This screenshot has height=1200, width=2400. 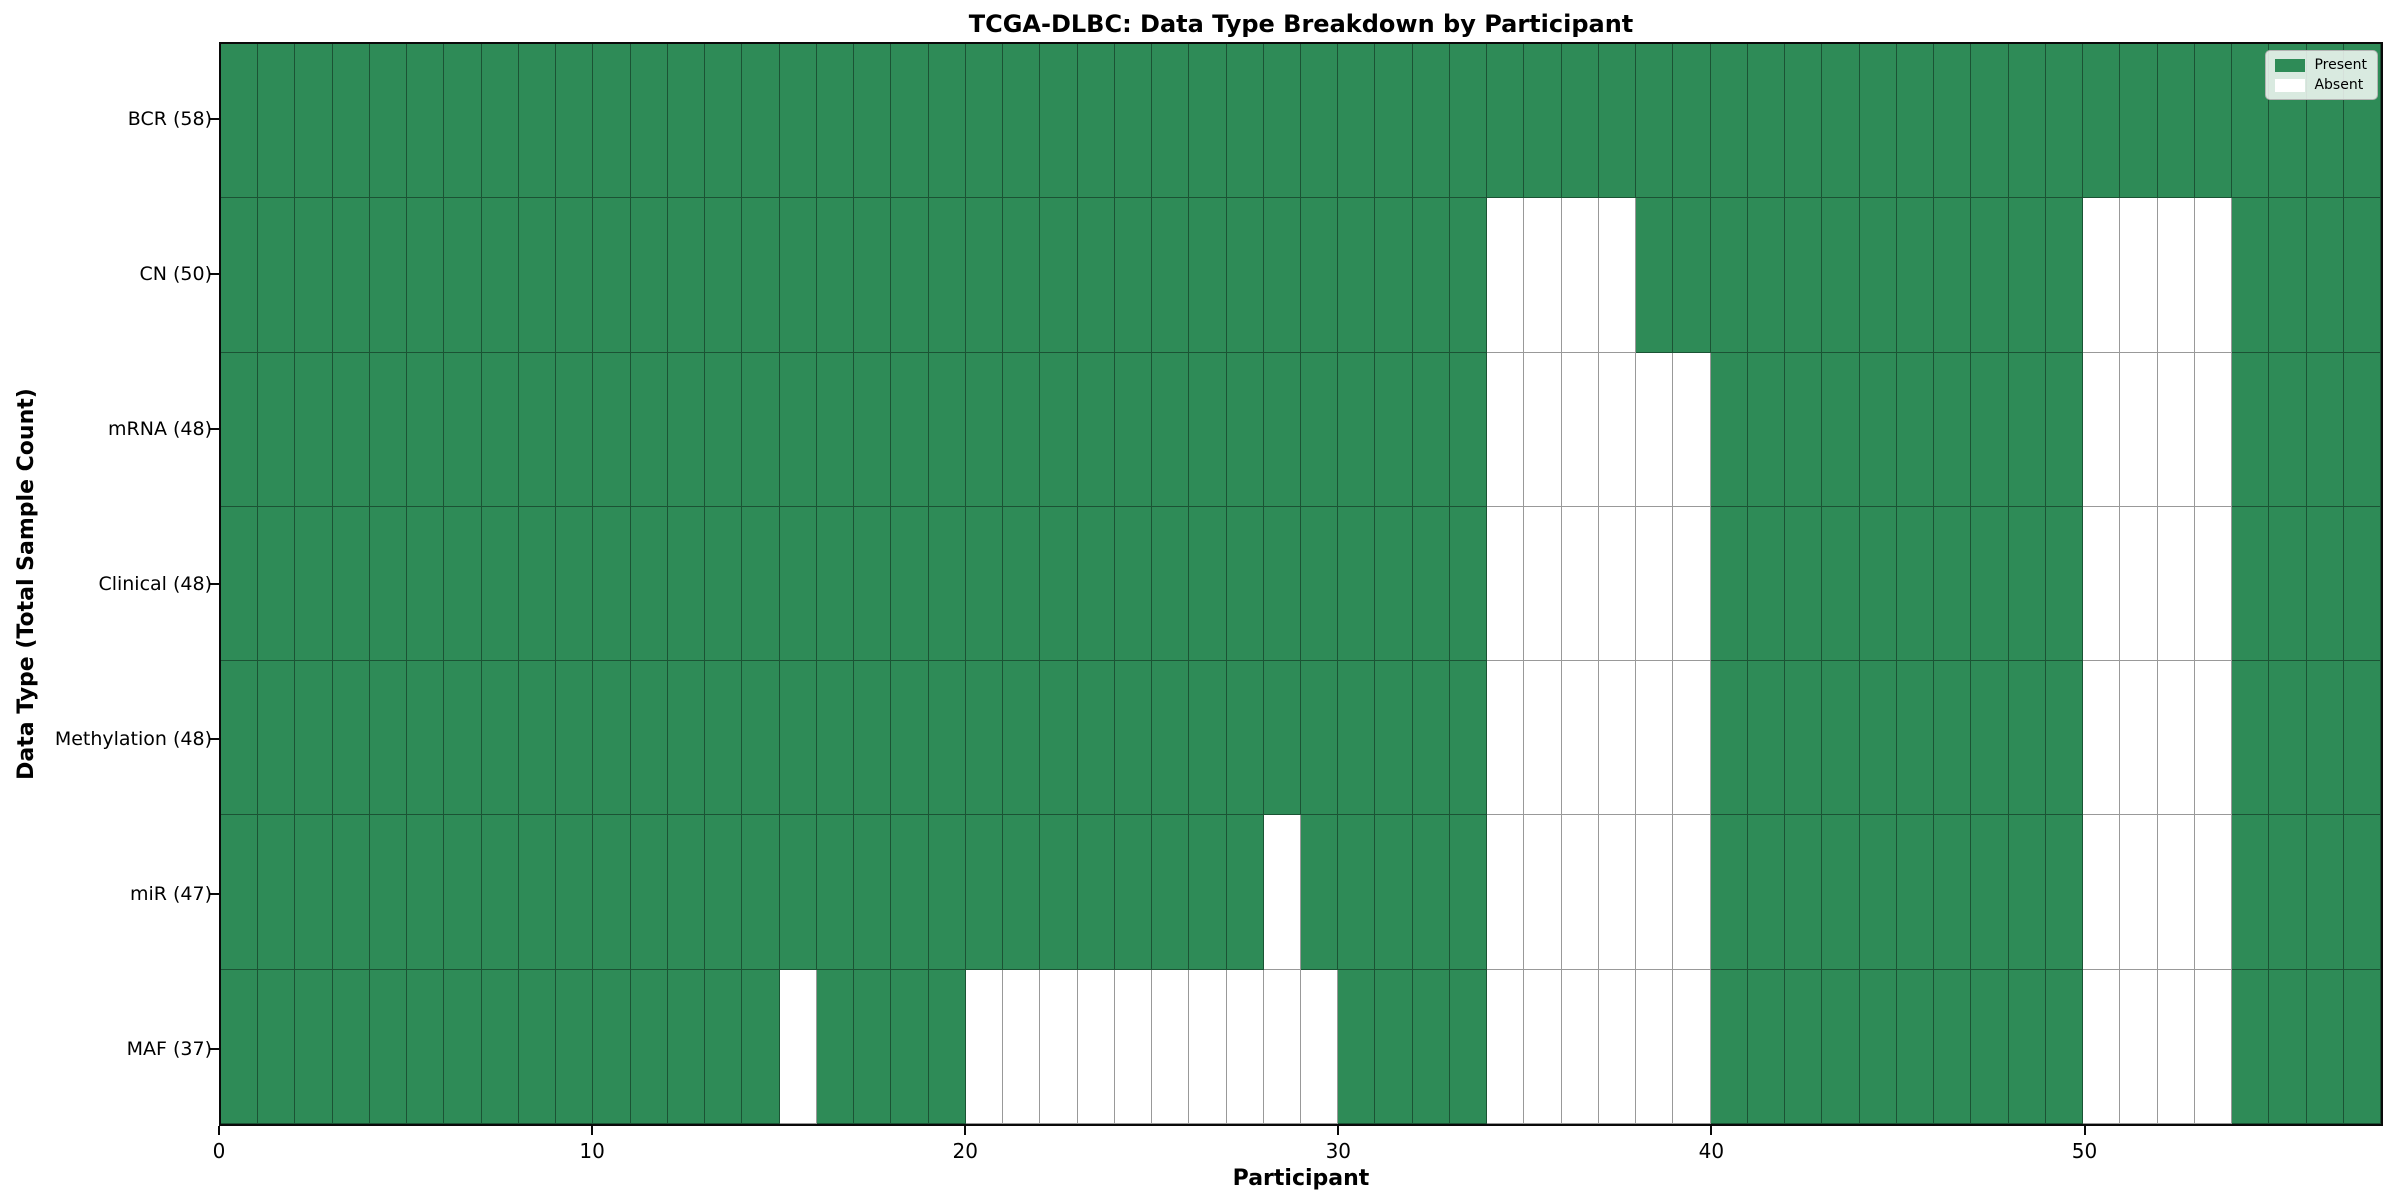 I want to click on y-axis-label-text: Data Type (Total Sample Count), so click(x=26, y=584).